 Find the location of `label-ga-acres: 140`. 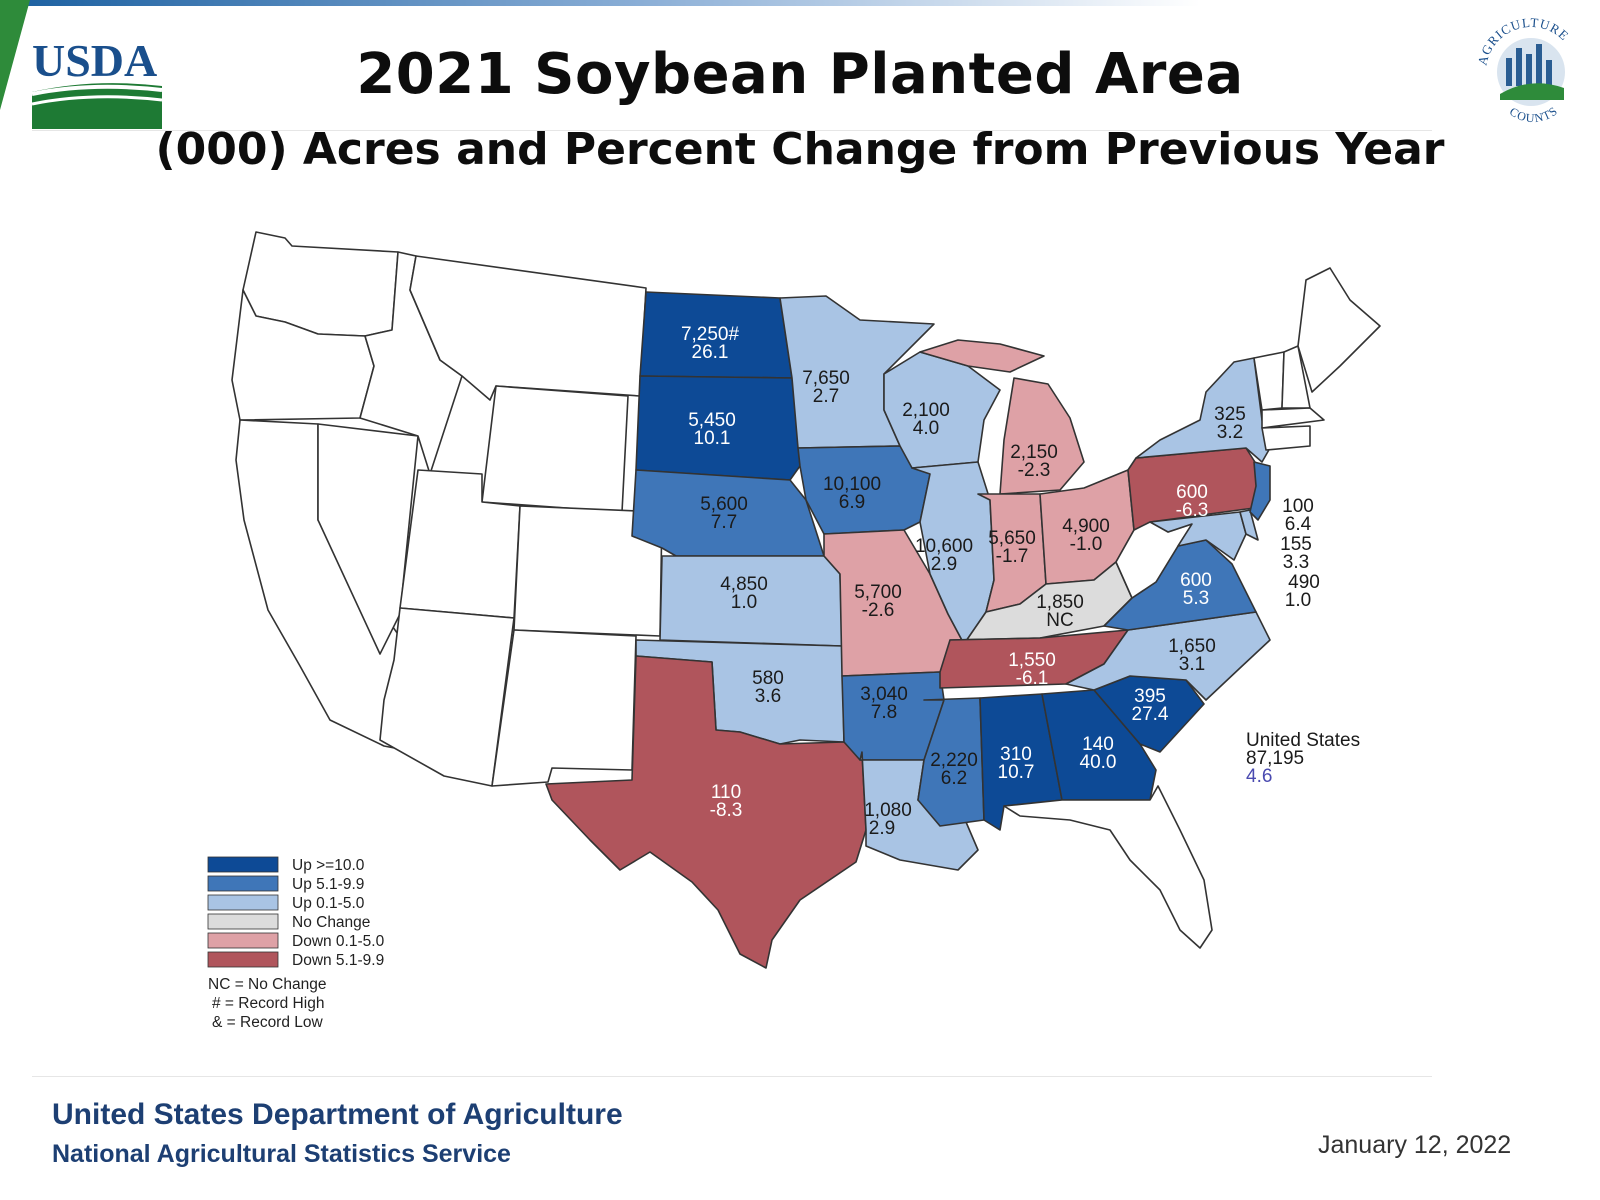

label-ga-acres: 140 is located at coordinates (1098, 744).